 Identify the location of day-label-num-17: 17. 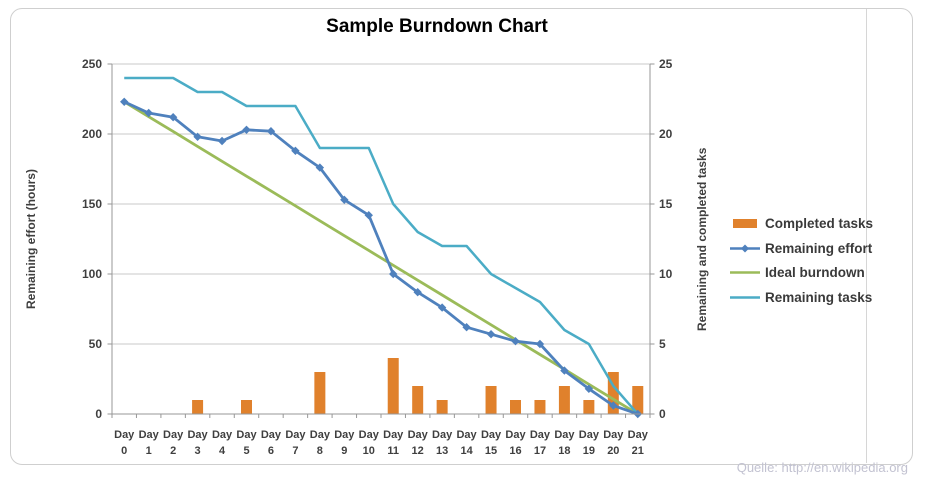
(540, 451).